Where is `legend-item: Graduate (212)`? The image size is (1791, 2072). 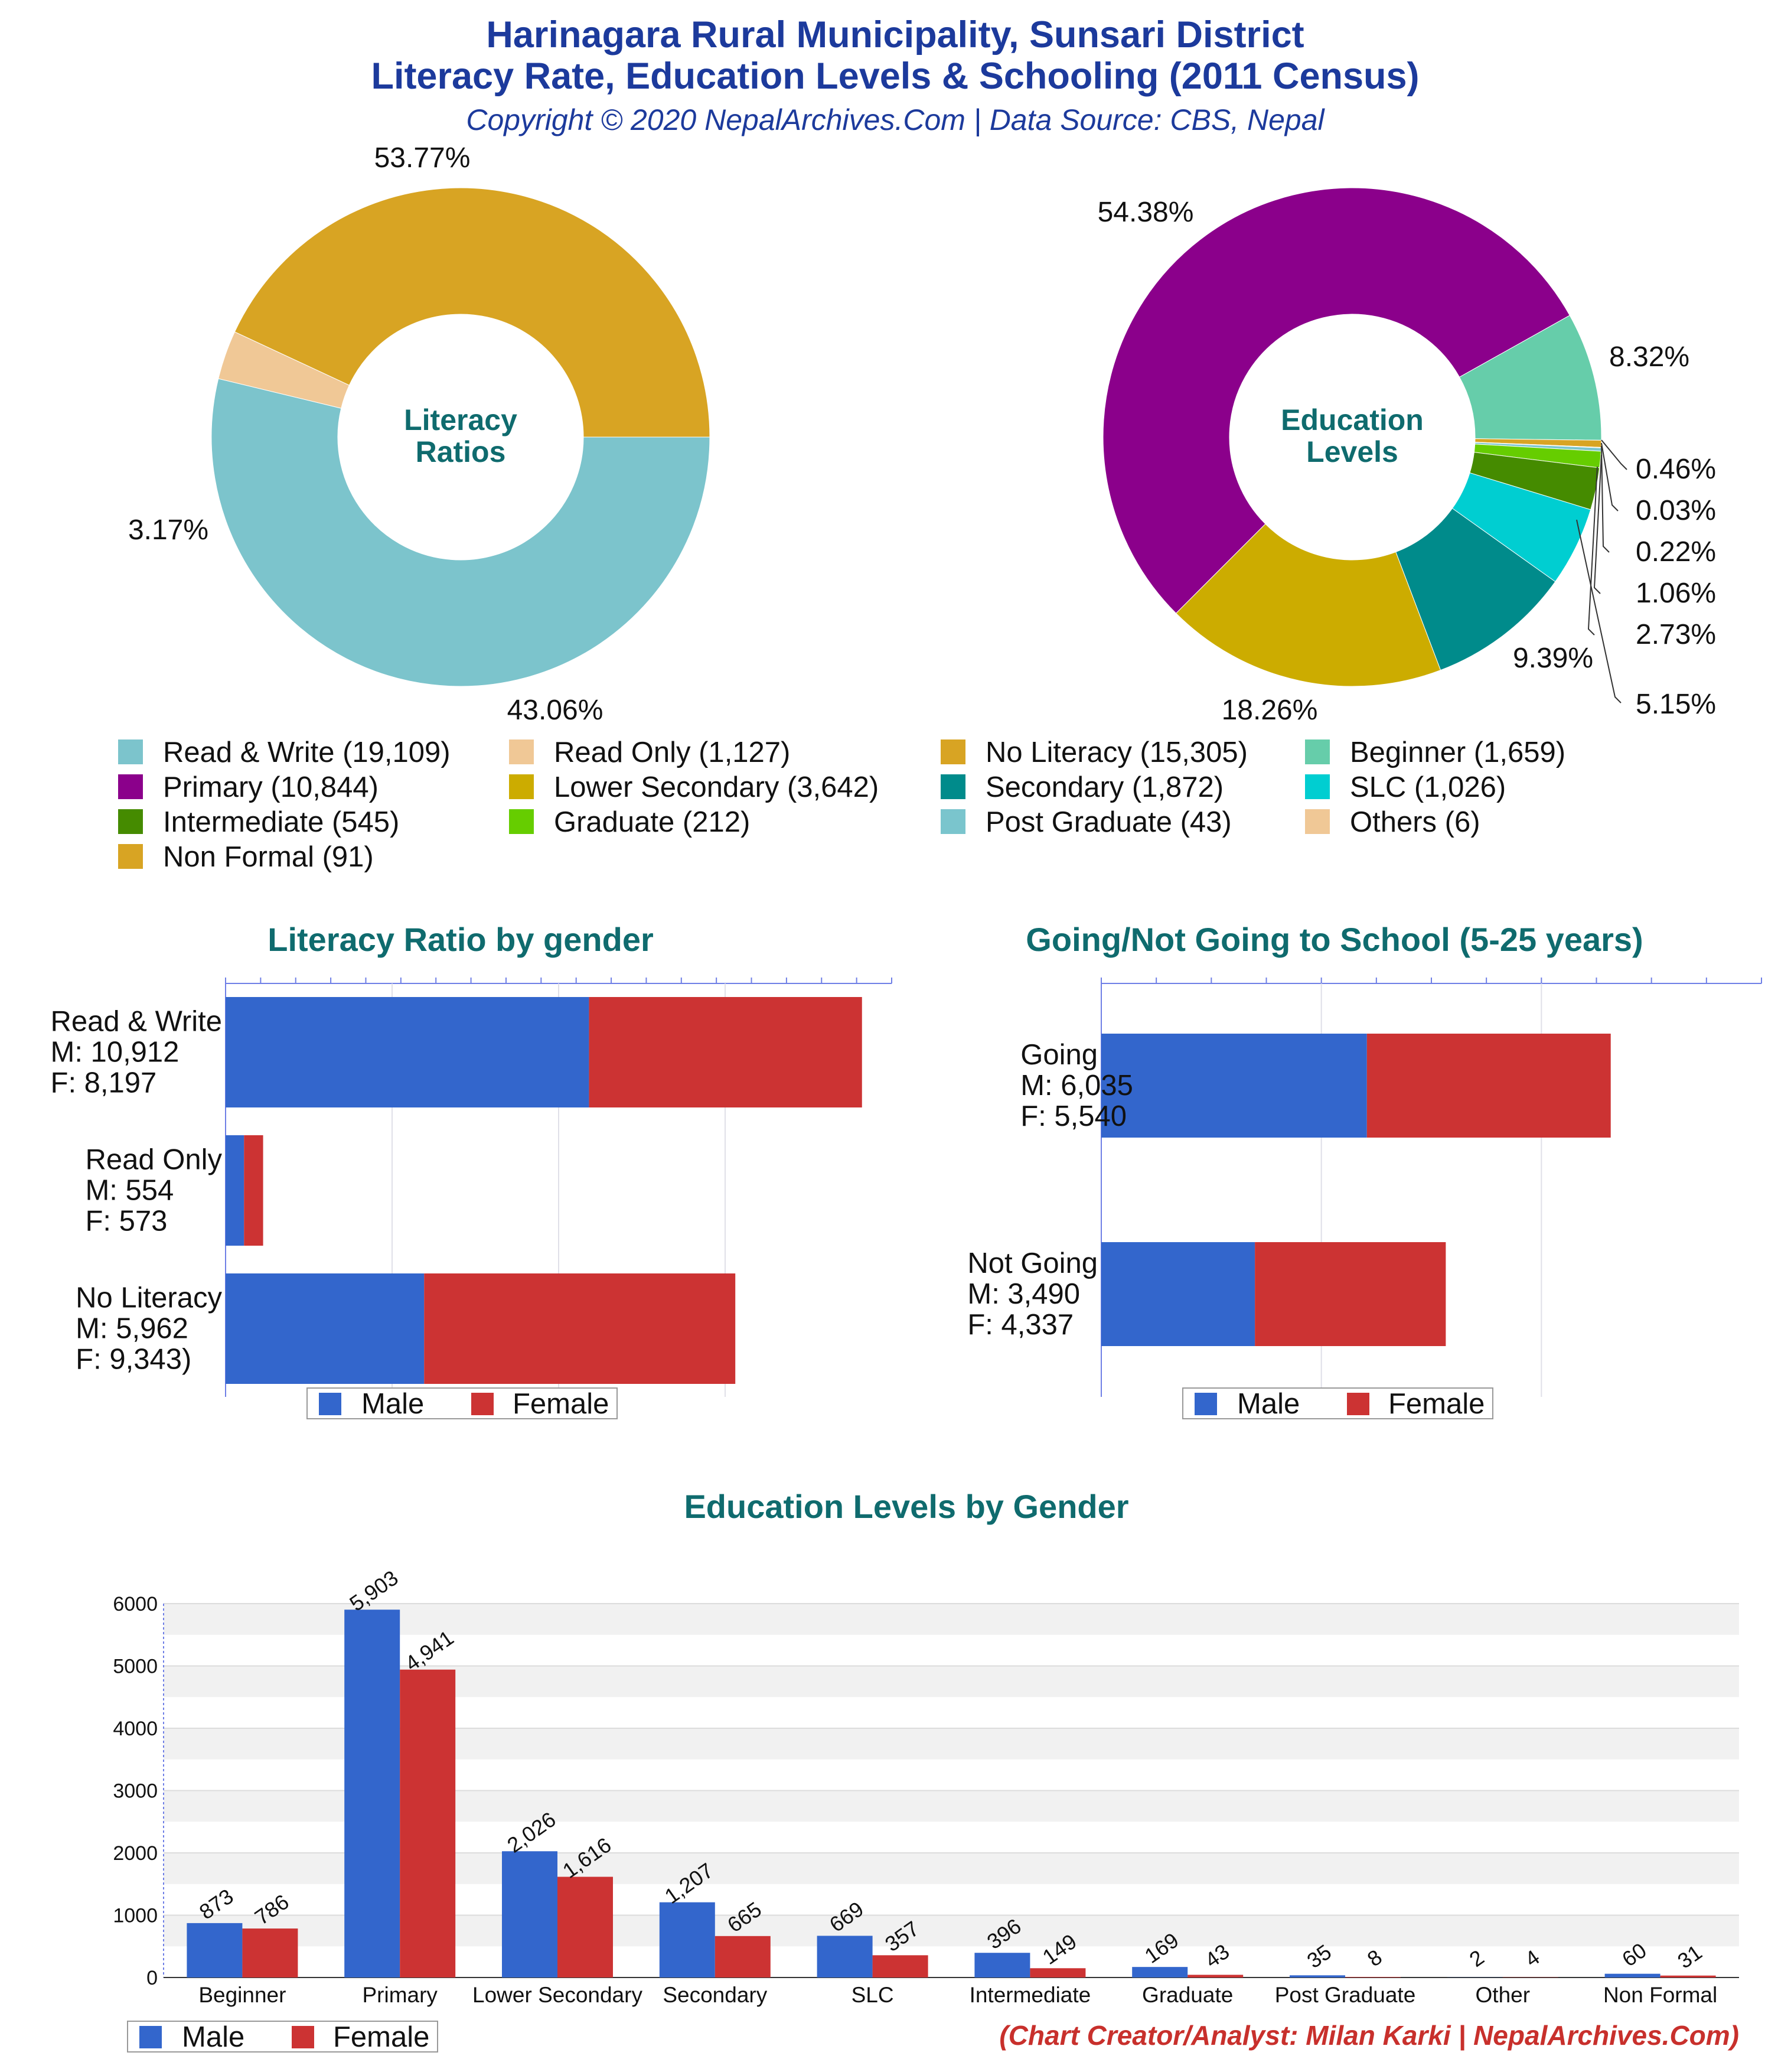 legend-item: Graduate (212) is located at coordinates (629, 822).